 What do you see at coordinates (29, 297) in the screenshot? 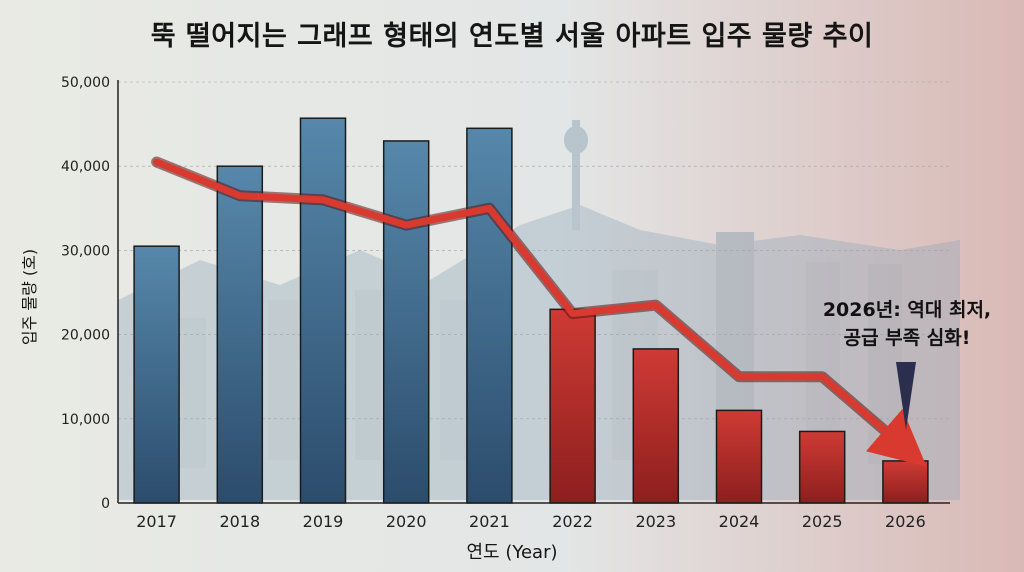
I see `y-axis-label: 입주 물량 (호)` at bounding box center [29, 297].